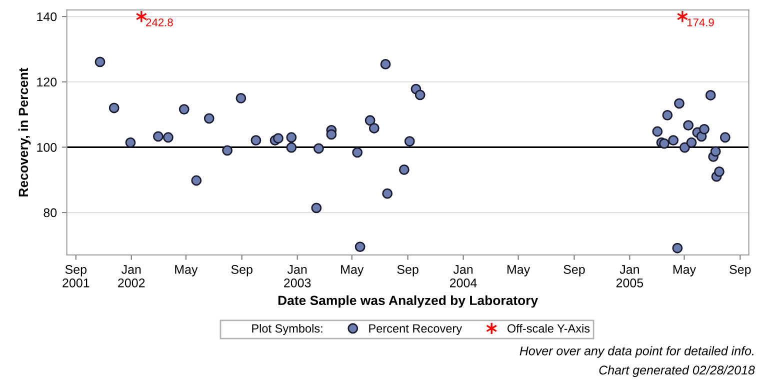 The height and width of the screenshot is (384, 768). What do you see at coordinates (677, 371) in the screenshot?
I see `text: Chart generated 02/28/2018` at bounding box center [677, 371].